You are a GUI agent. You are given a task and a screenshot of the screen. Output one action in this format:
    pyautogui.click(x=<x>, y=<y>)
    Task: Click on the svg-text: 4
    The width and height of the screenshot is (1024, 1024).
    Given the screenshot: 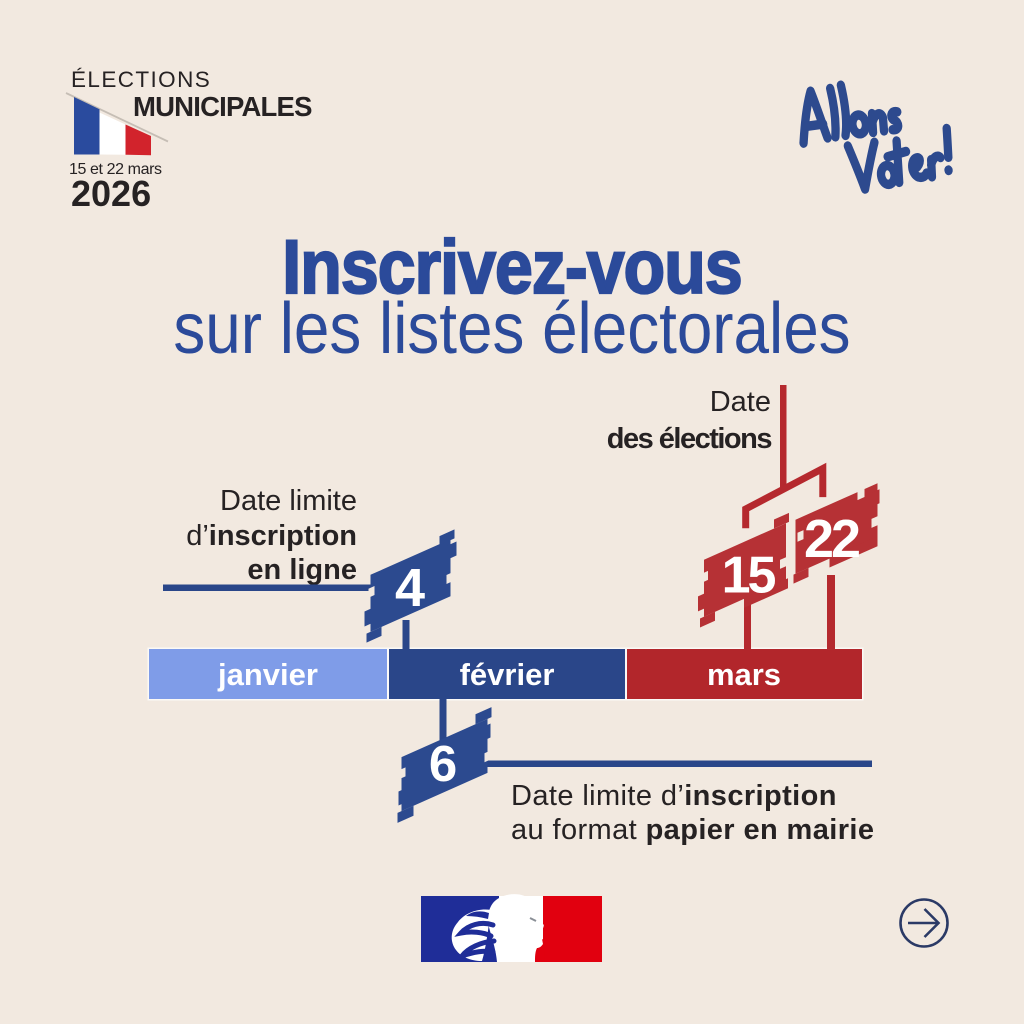 What is the action you would take?
    pyautogui.click(x=410, y=588)
    